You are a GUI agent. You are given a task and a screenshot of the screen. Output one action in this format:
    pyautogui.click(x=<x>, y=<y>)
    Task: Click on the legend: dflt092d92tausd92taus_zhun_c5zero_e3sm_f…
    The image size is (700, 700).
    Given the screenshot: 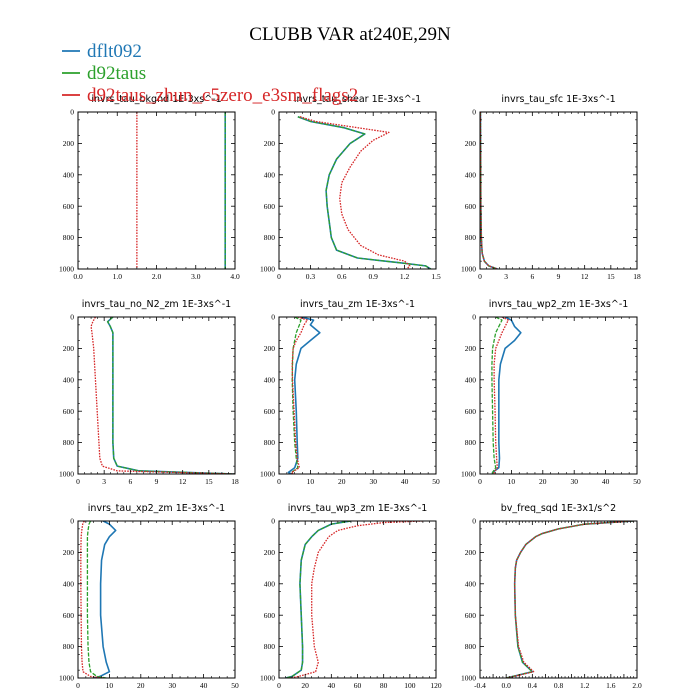 What is the action you would take?
    pyautogui.click(x=210, y=73)
    